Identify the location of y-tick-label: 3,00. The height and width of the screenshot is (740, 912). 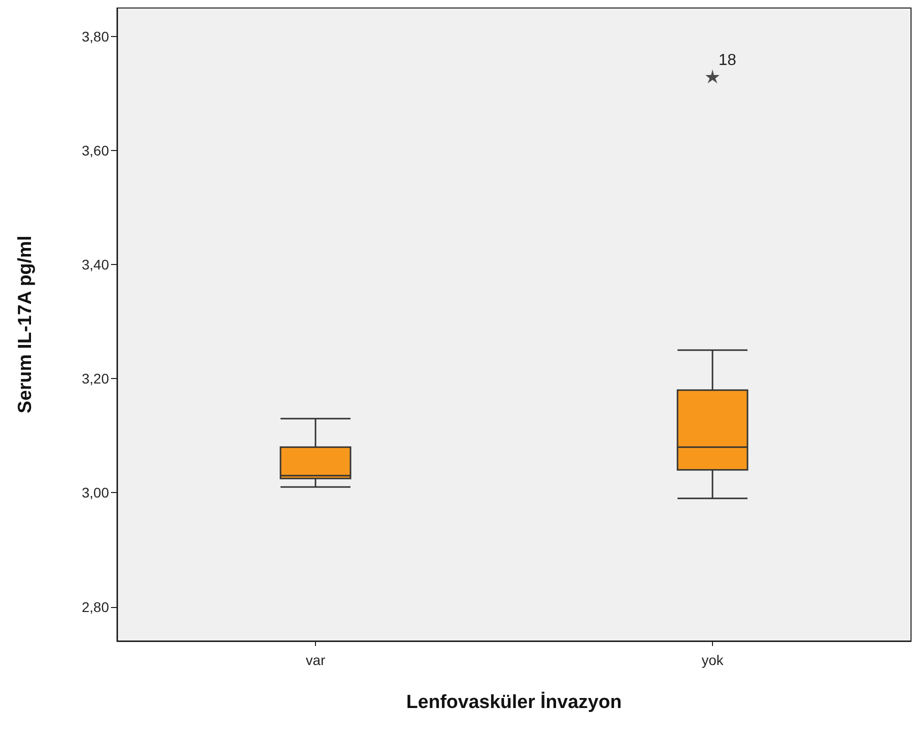
(96, 492).